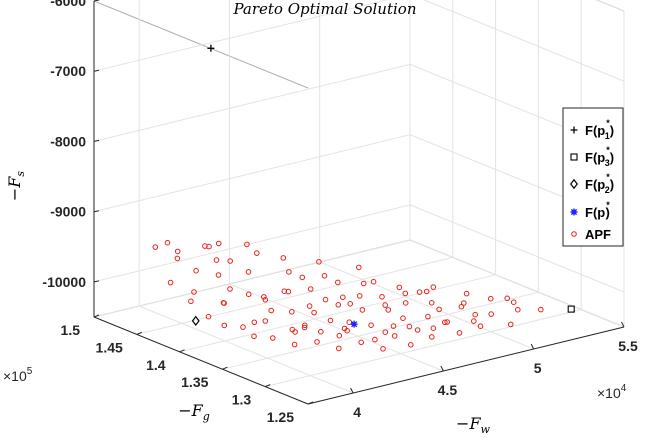 Image resolution: width=651 pixels, height=438 pixels. I want to click on y-tick-label: 1.45, so click(109, 347).